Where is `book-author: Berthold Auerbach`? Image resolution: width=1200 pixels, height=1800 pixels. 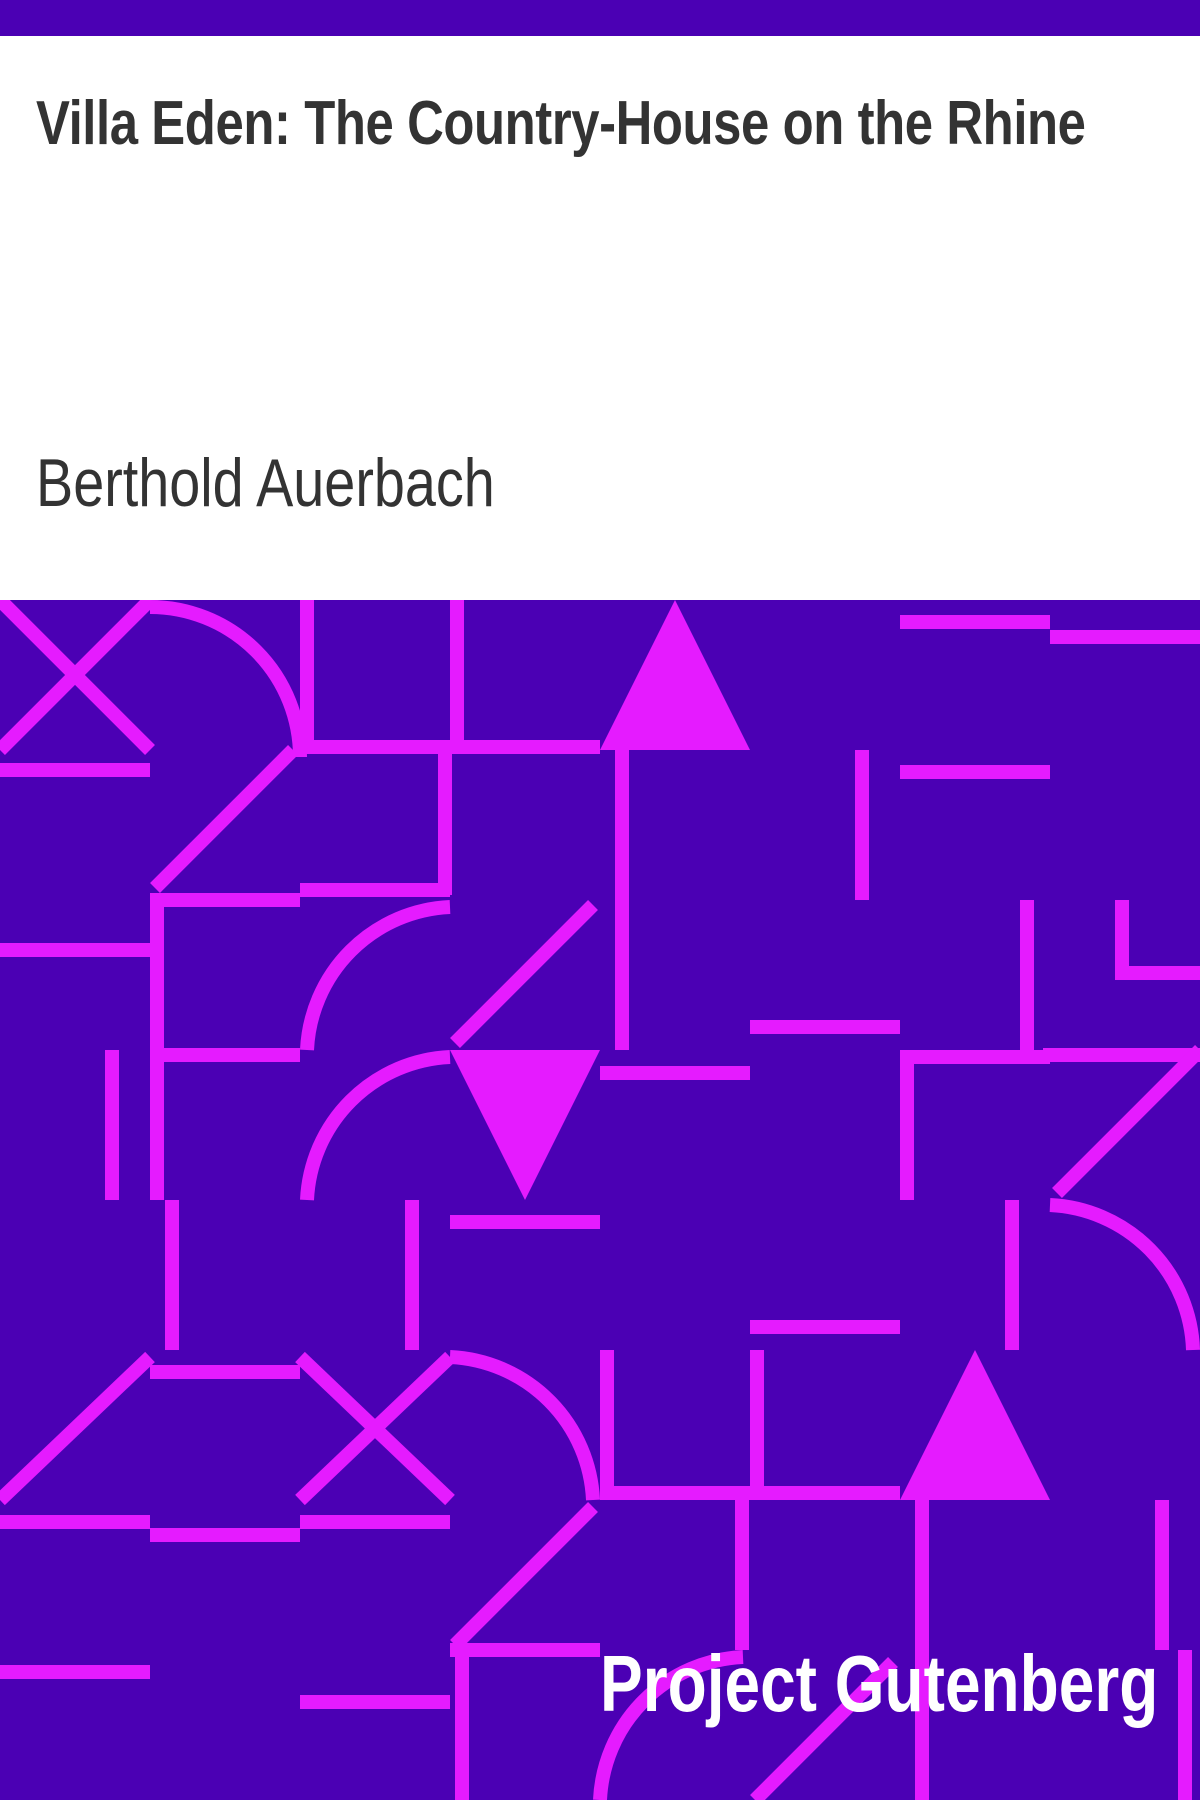 book-author: Berthold Auerbach is located at coordinates (265, 483).